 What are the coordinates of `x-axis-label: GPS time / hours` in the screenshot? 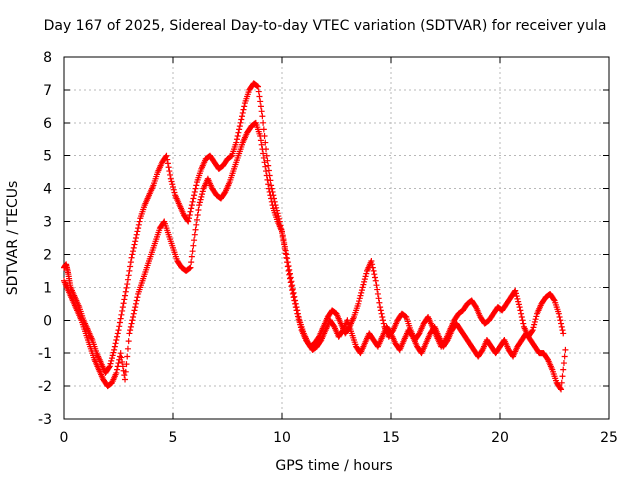 It's located at (333, 466).